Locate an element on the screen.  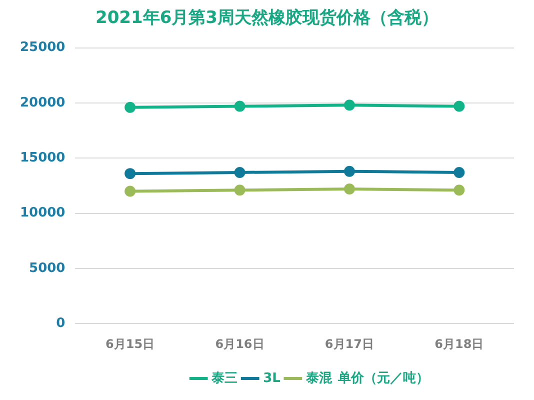
chart-title: 2021年6月第3周天然橡胶现货价格（含税） is located at coordinates (267, 18).